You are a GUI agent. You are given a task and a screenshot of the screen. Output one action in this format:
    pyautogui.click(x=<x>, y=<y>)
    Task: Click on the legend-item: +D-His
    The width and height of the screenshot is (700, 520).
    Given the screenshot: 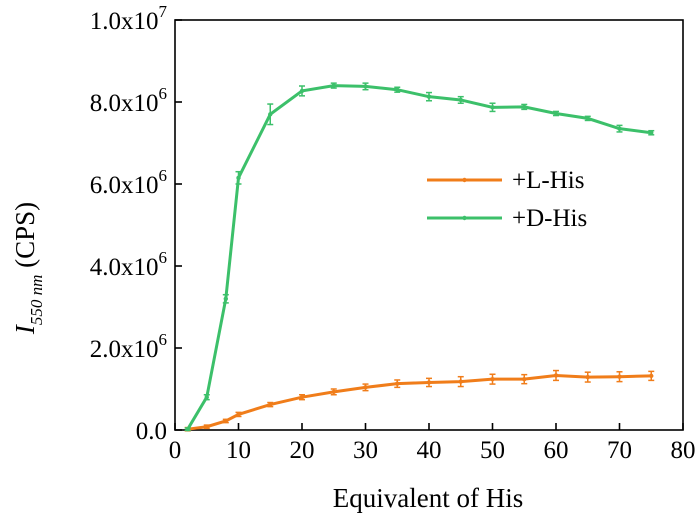 What is the action you would take?
    pyautogui.click(x=507, y=218)
    